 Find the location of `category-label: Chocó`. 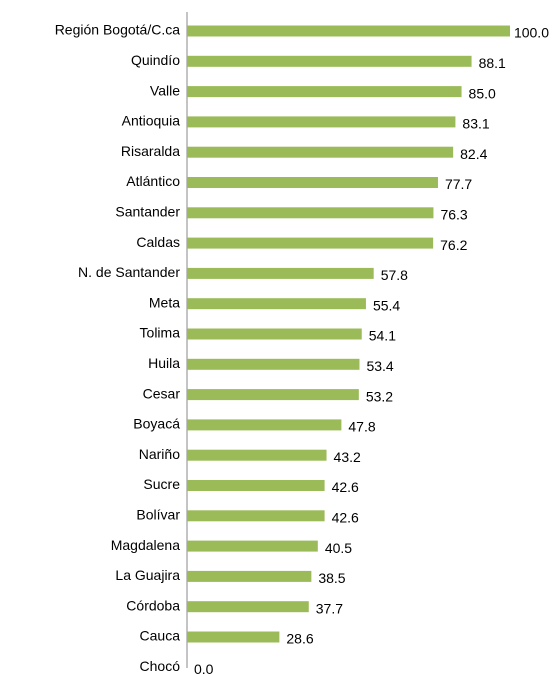

category-label: Chocó is located at coordinates (160, 666).